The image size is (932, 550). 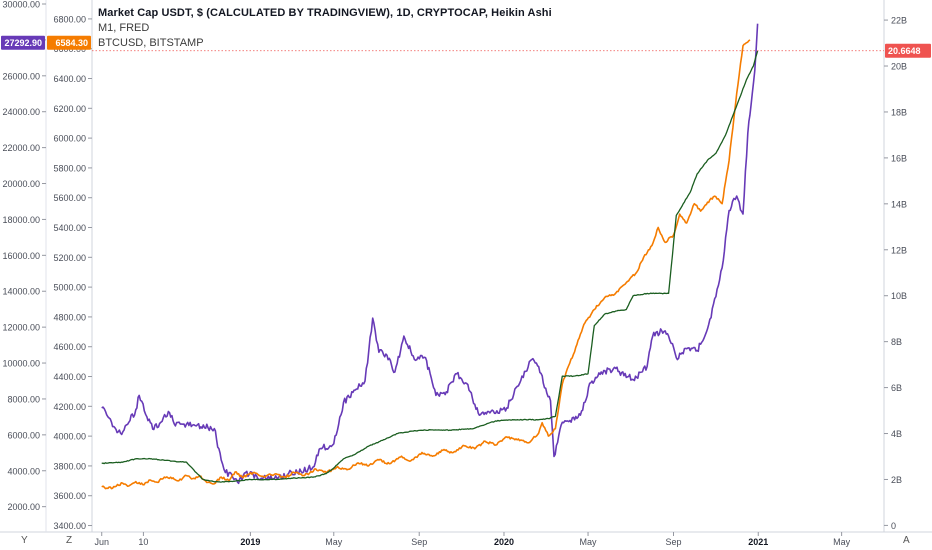 I want to click on m1-axis-tick-label: 5600.00, so click(x=69, y=198).